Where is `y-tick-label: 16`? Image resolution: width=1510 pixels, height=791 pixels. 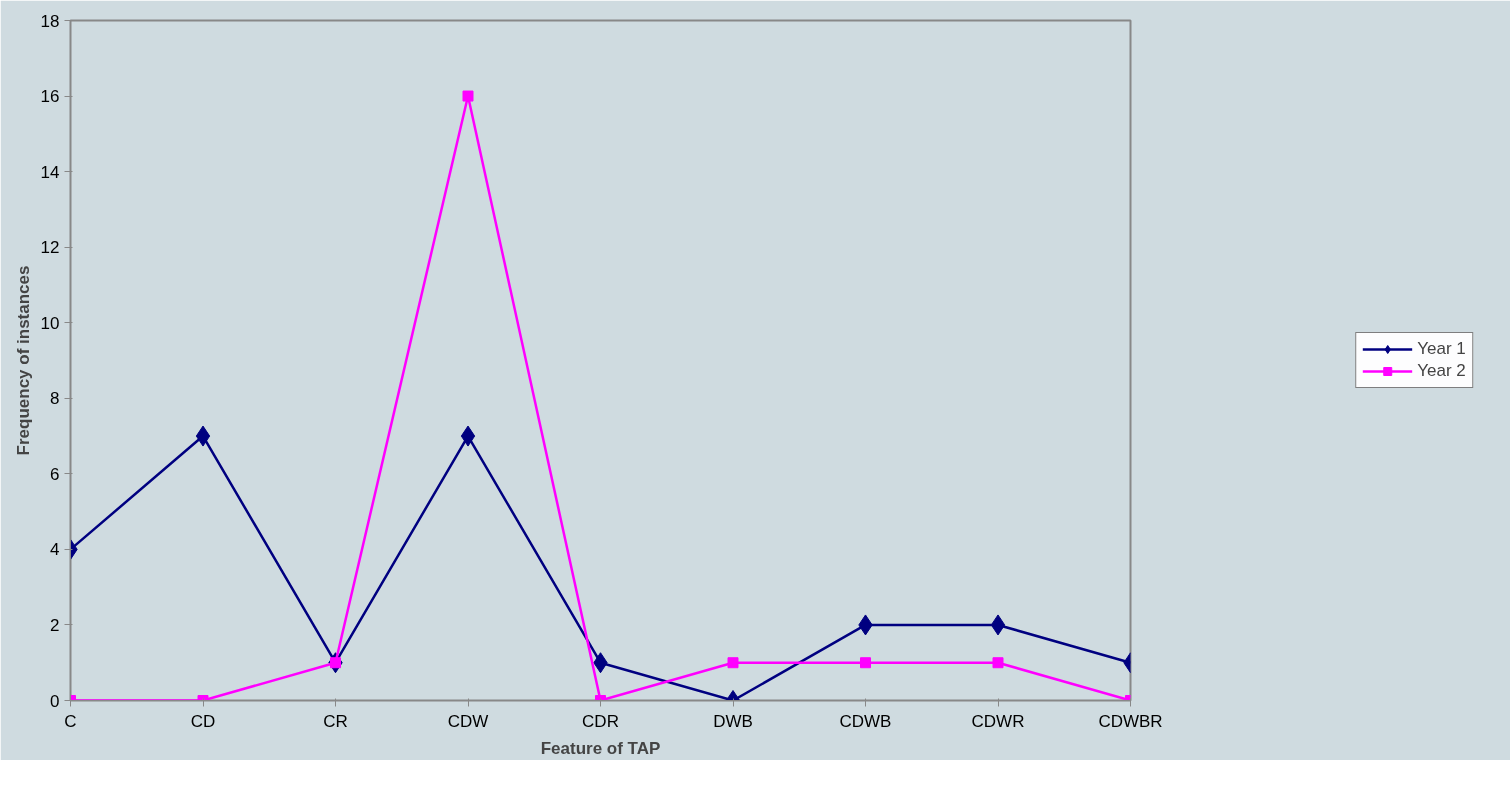 y-tick-label: 16 is located at coordinates (50, 97).